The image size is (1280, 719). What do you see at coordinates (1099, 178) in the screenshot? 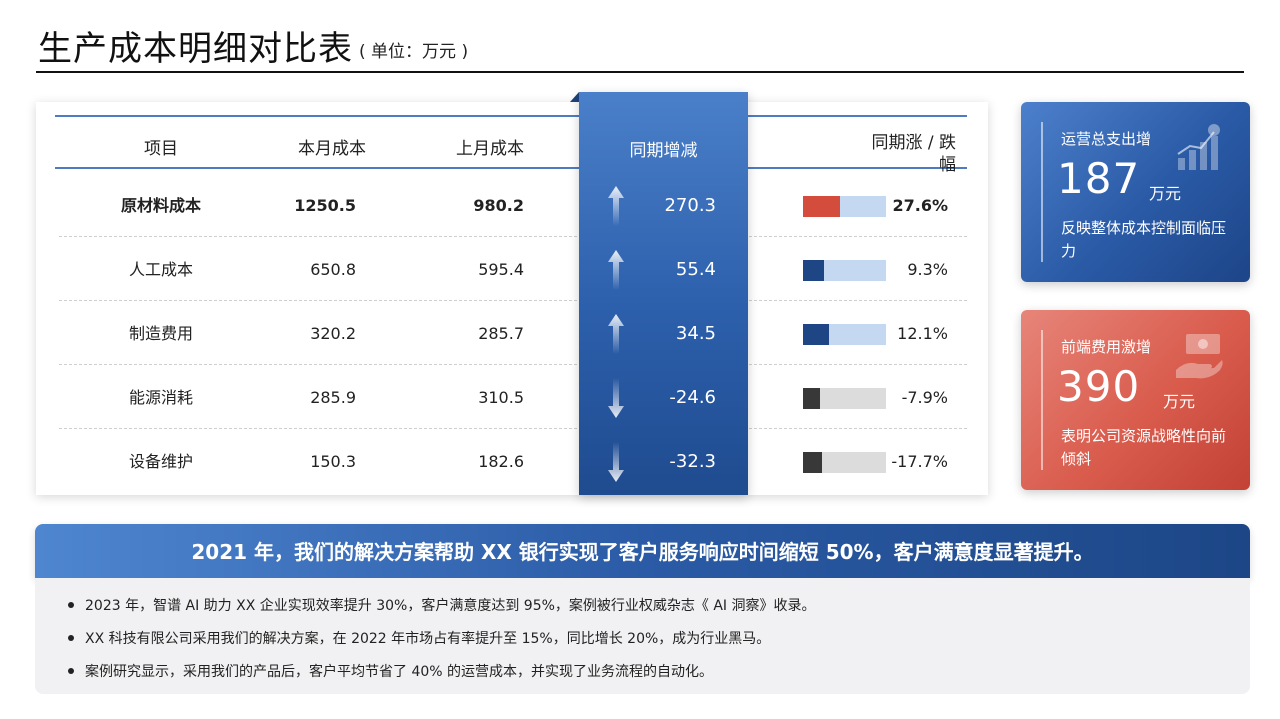
I see `kpi-value: 187` at bounding box center [1099, 178].